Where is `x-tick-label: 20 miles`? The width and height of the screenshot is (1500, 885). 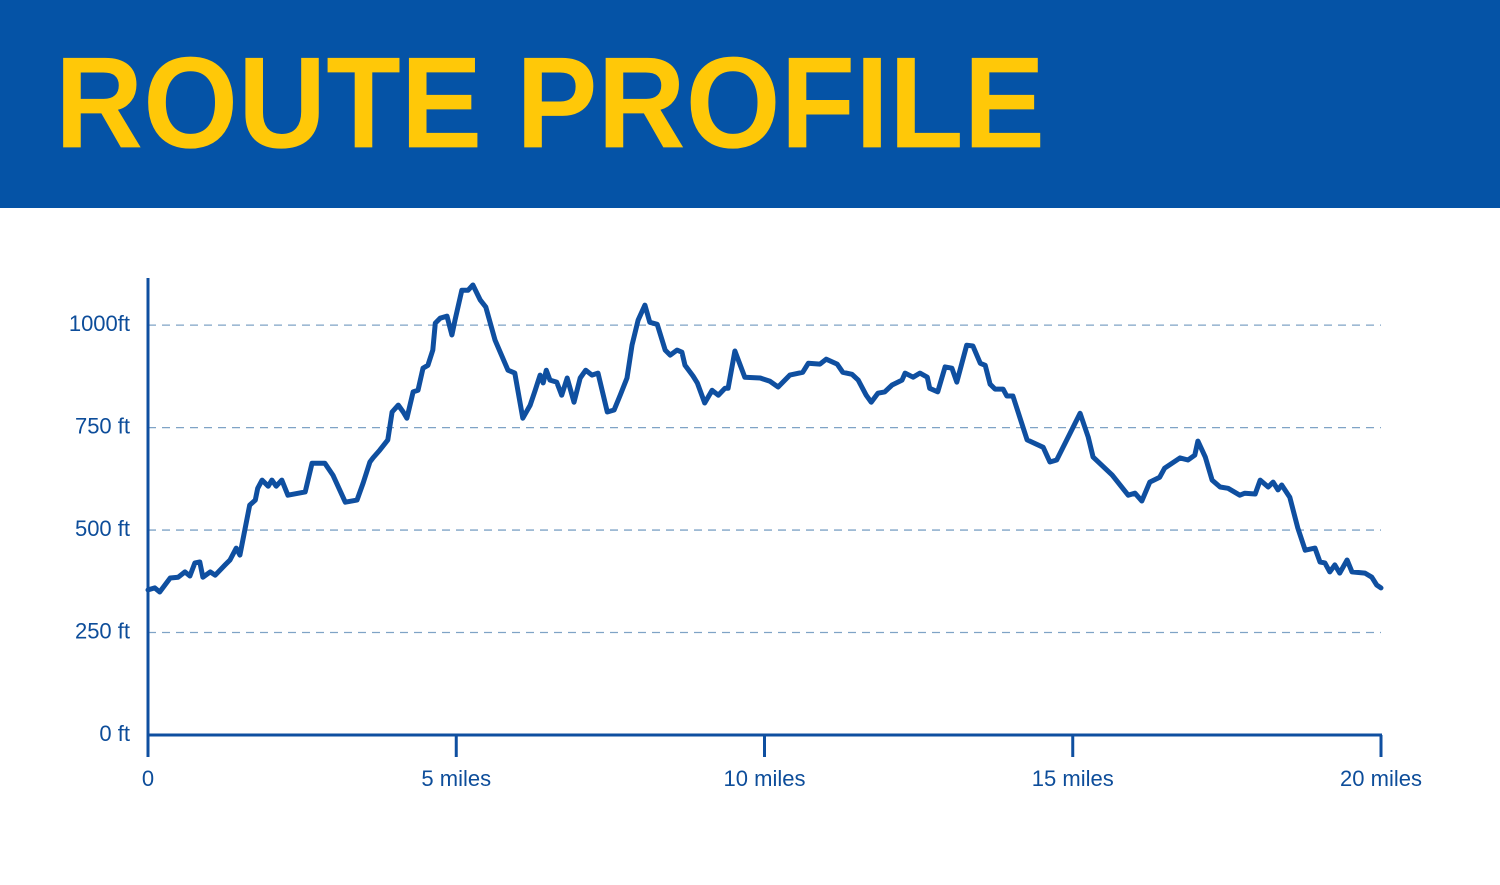 x-tick-label: 20 miles is located at coordinates (1381, 778).